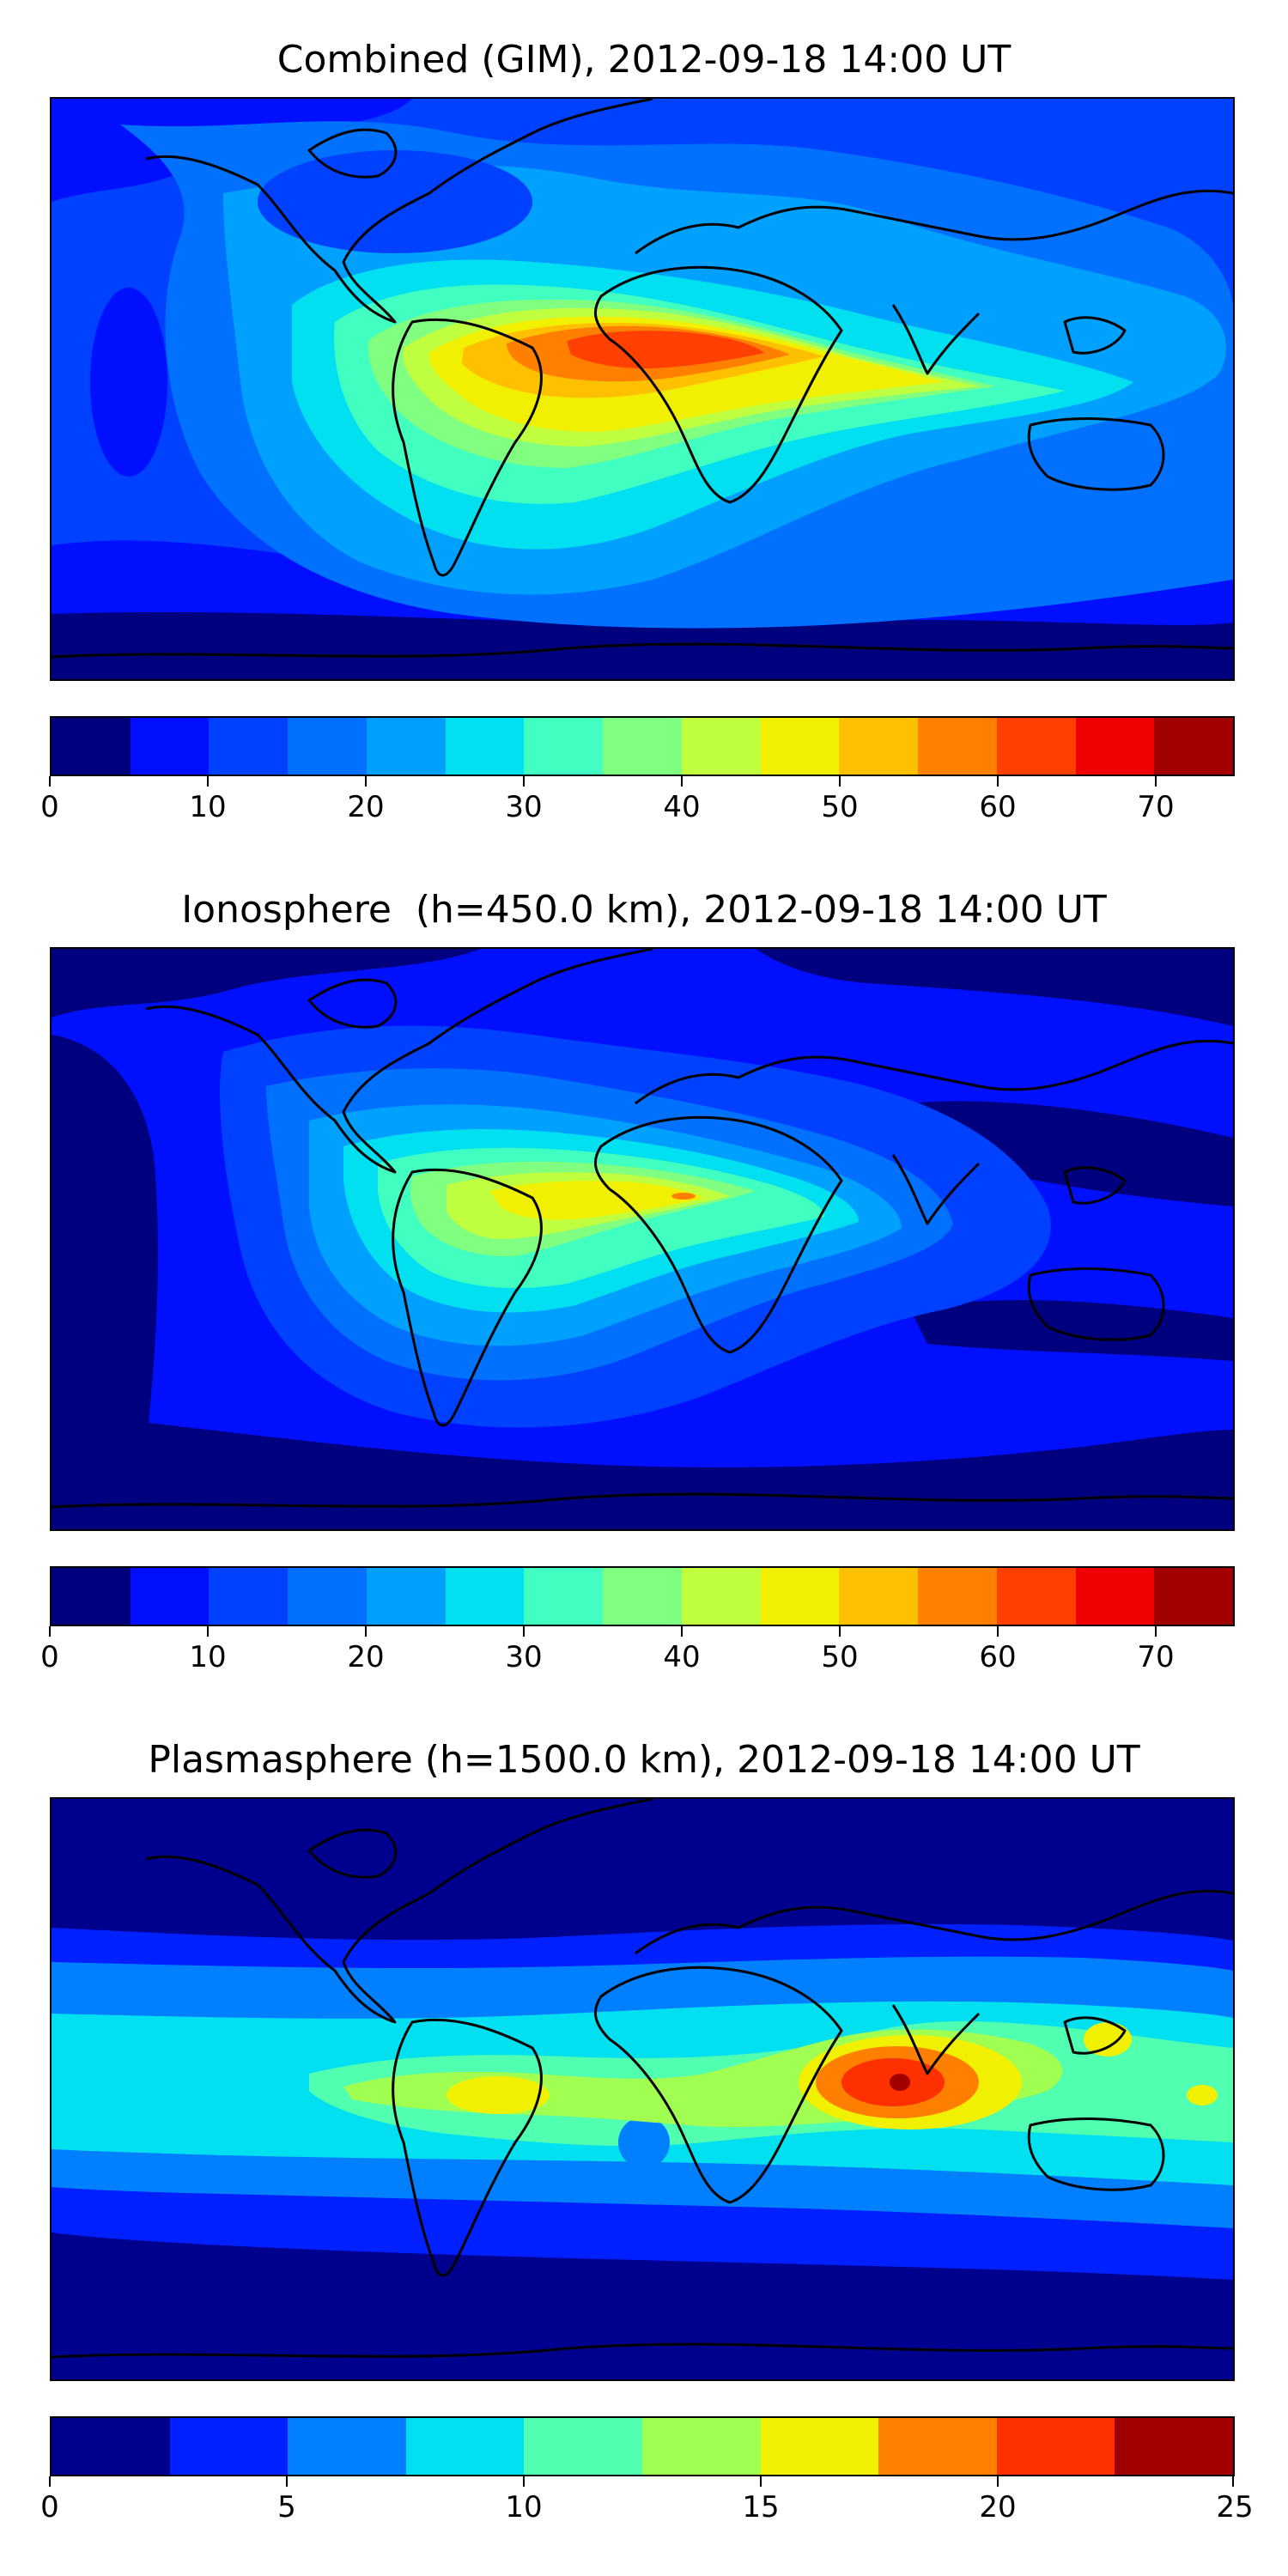 The image size is (1288, 2576). Describe the element at coordinates (286, 2507) in the screenshot. I see `colorbar-tick-label: 5` at that location.